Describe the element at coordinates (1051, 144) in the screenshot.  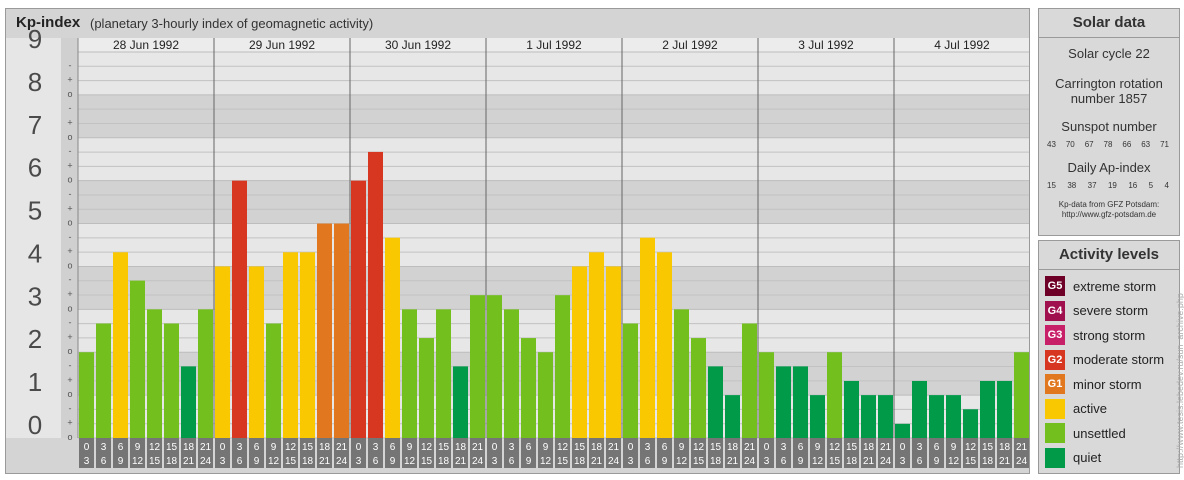
I see `sunspot-value: 43` at that location.